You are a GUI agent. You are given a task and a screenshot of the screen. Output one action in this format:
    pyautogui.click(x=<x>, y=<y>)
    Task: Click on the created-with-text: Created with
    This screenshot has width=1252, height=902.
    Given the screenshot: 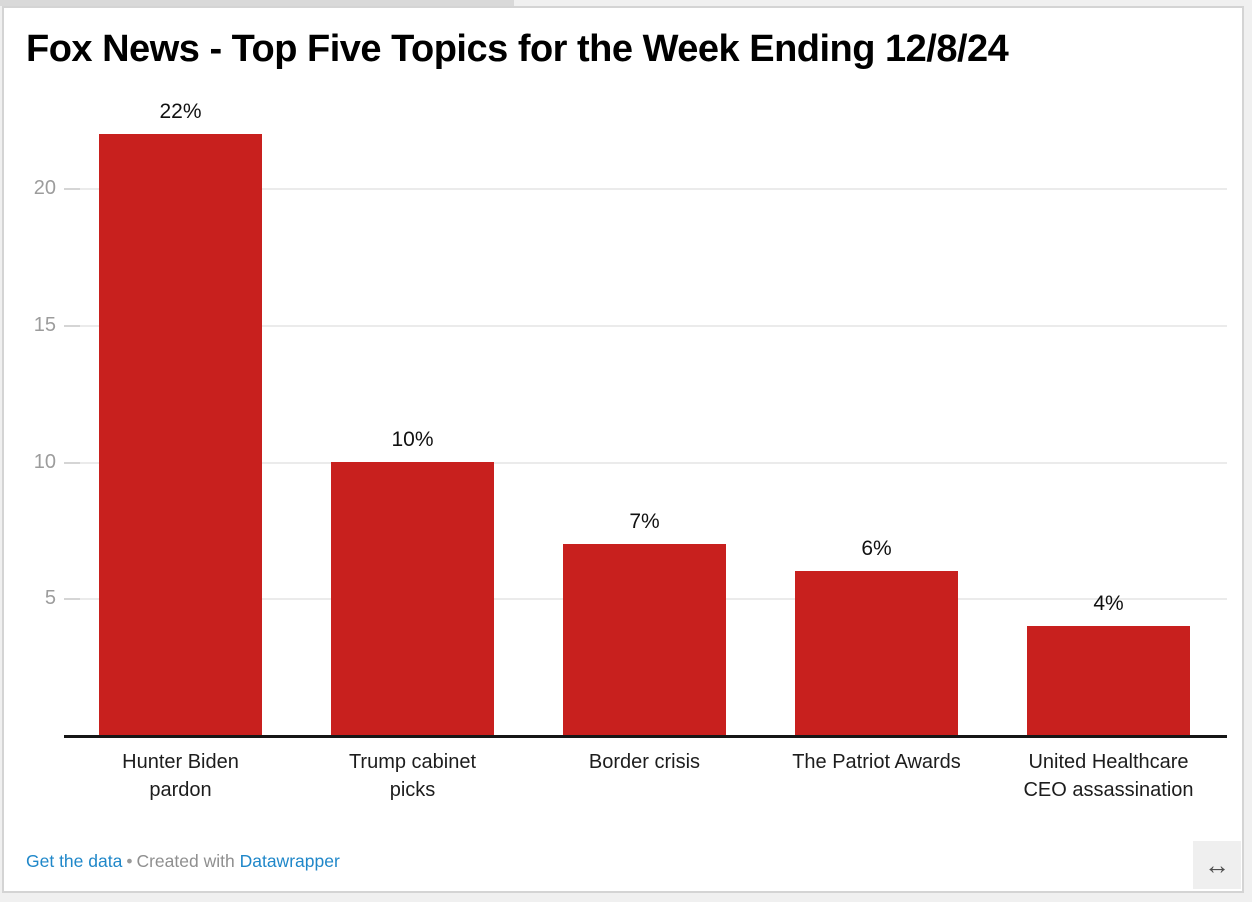 What is the action you would take?
    pyautogui.click(x=185, y=861)
    